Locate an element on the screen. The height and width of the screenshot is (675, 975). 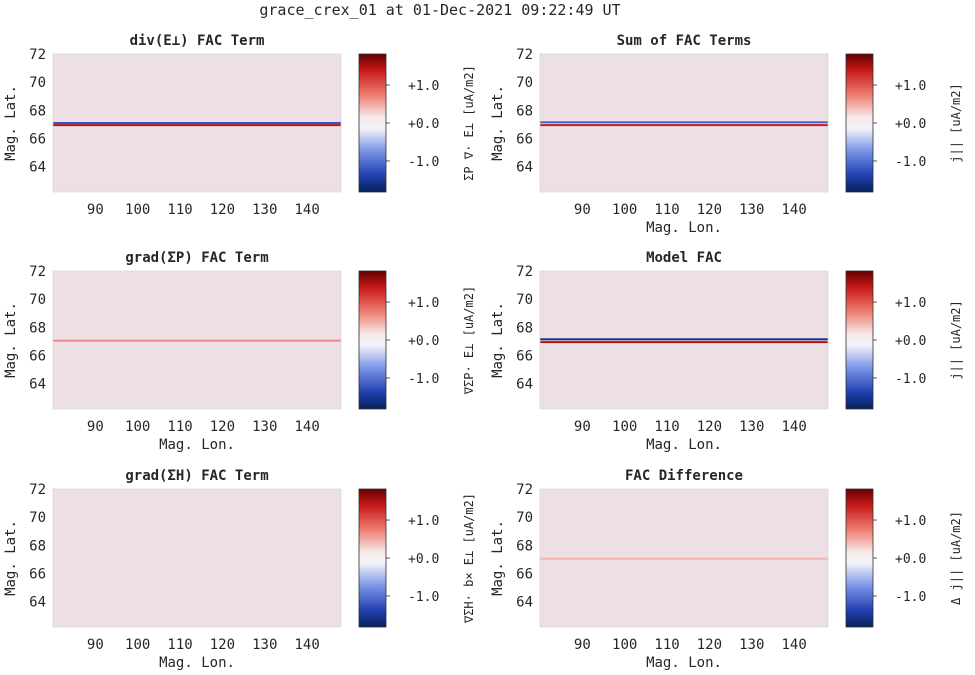
panel-title: grad(ΣP) FAC Term is located at coordinates (196, 258).